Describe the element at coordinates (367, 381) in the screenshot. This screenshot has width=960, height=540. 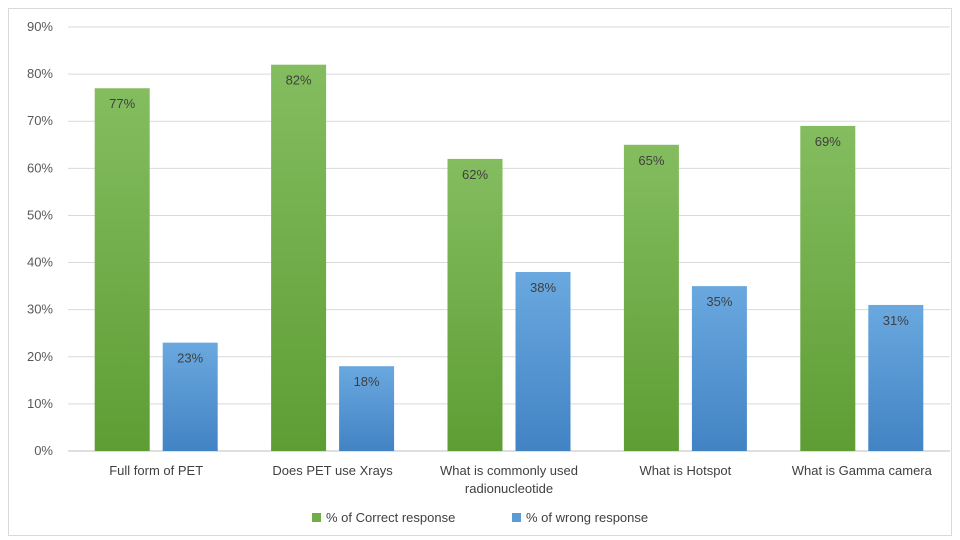
I see `data-label: 18%` at that location.